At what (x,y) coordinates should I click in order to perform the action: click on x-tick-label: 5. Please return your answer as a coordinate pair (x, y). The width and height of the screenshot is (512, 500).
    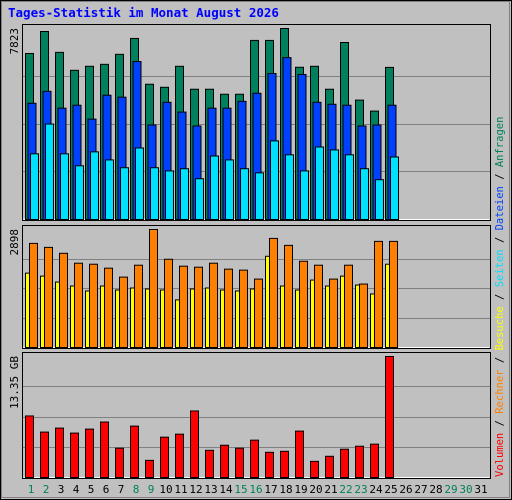
    Looking at the image, I should click on (91, 489).